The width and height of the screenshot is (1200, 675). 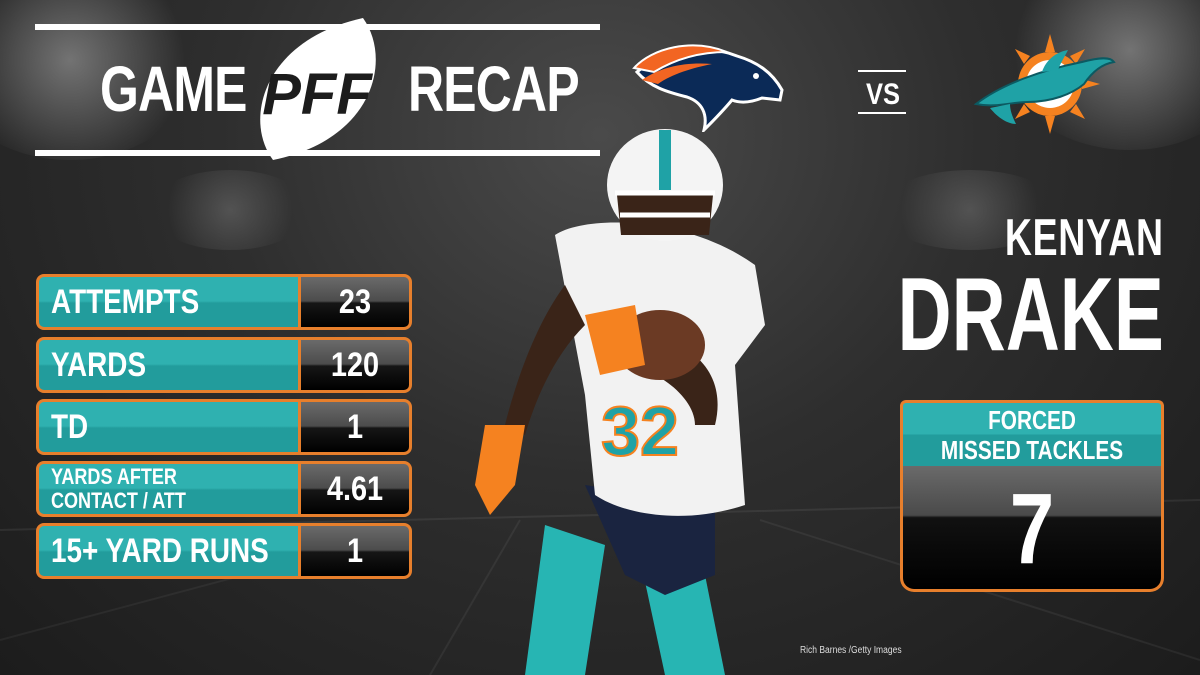 I want to click on highlight-title-box: FORCED MISSED TACKLES, so click(x=1032, y=433).